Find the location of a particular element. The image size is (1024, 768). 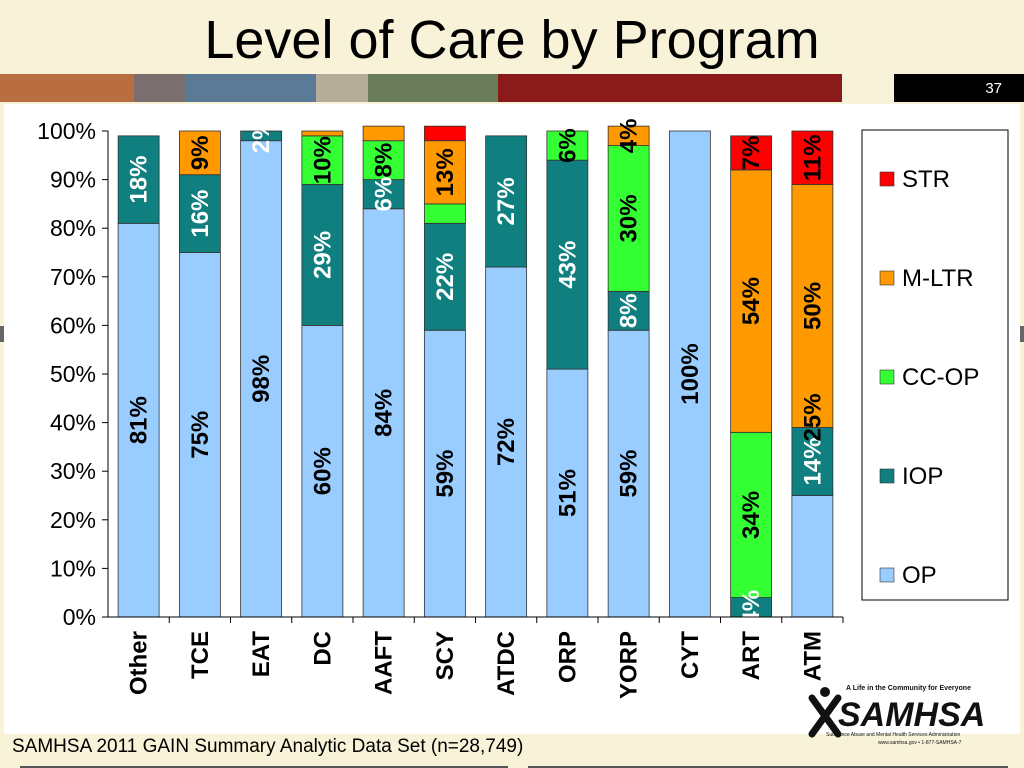

data-label: 29% is located at coordinates (322, 255).